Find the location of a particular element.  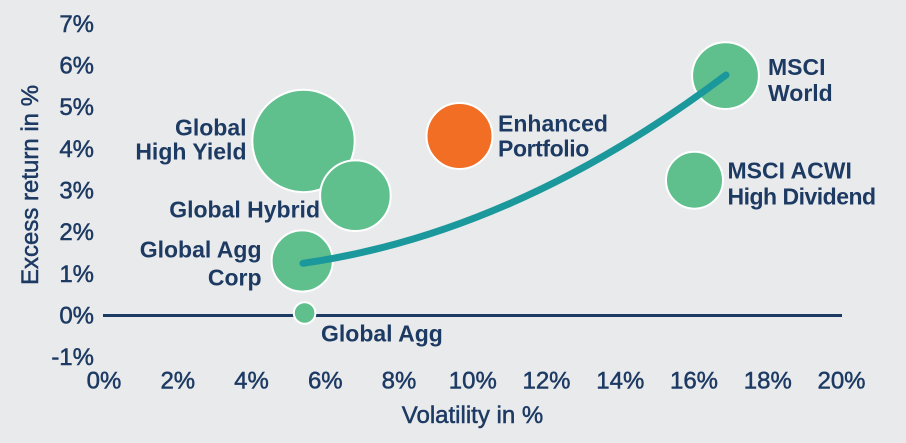

svg-text: 18% is located at coordinates (768, 381).